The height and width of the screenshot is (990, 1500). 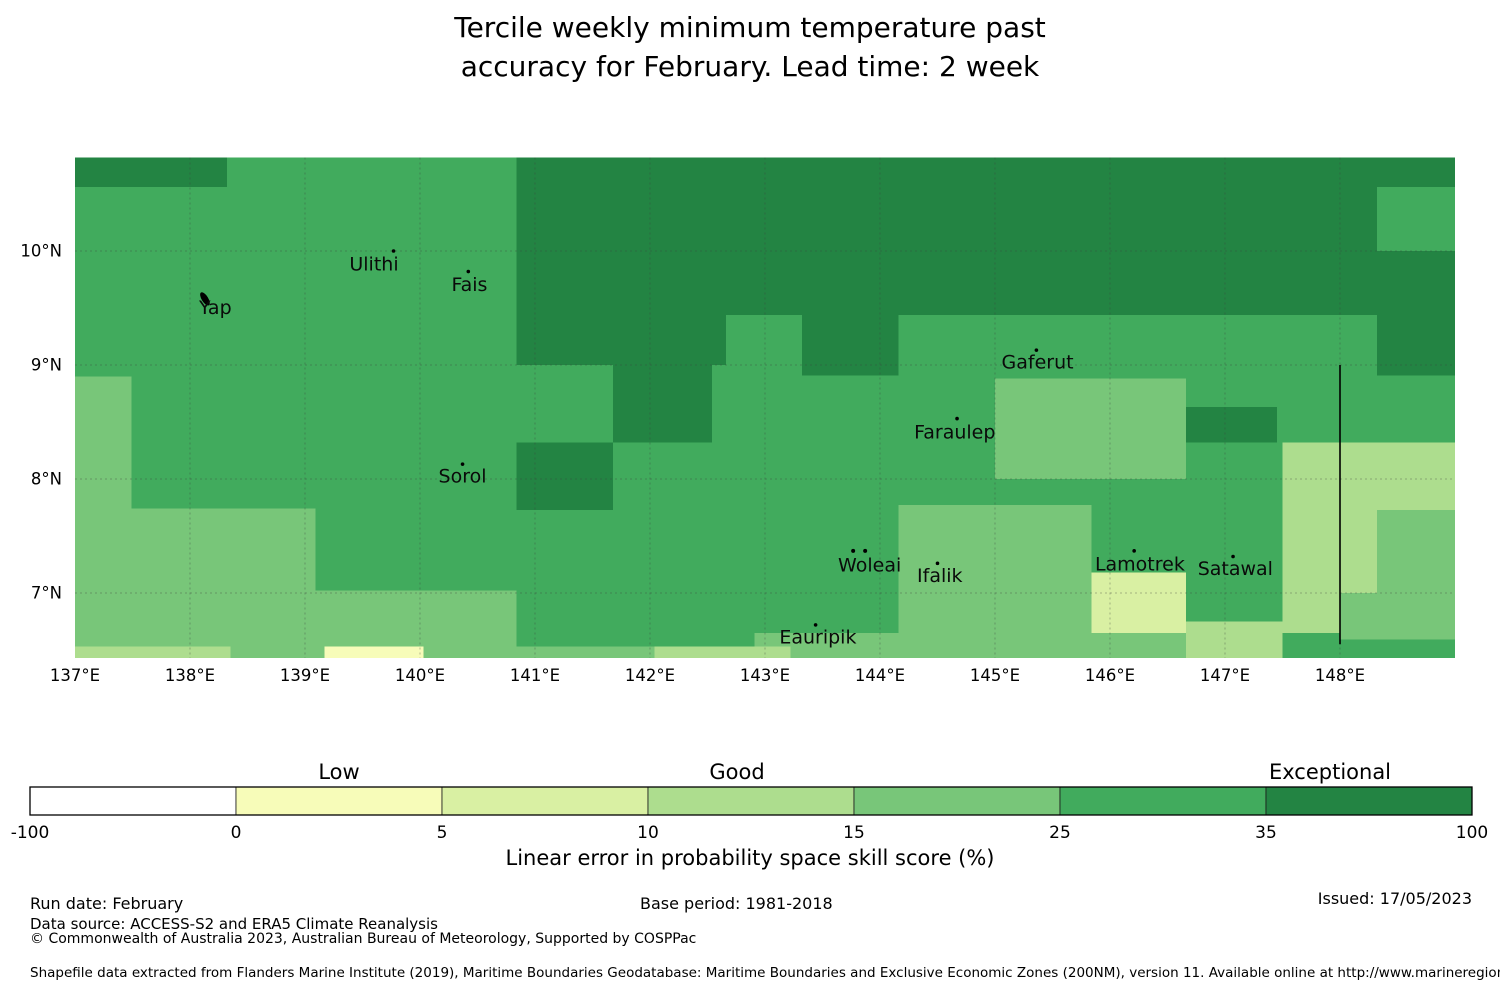 What do you see at coordinates (236, 833) in the screenshot?
I see `colorbar-tick-label: 0` at bounding box center [236, 833].